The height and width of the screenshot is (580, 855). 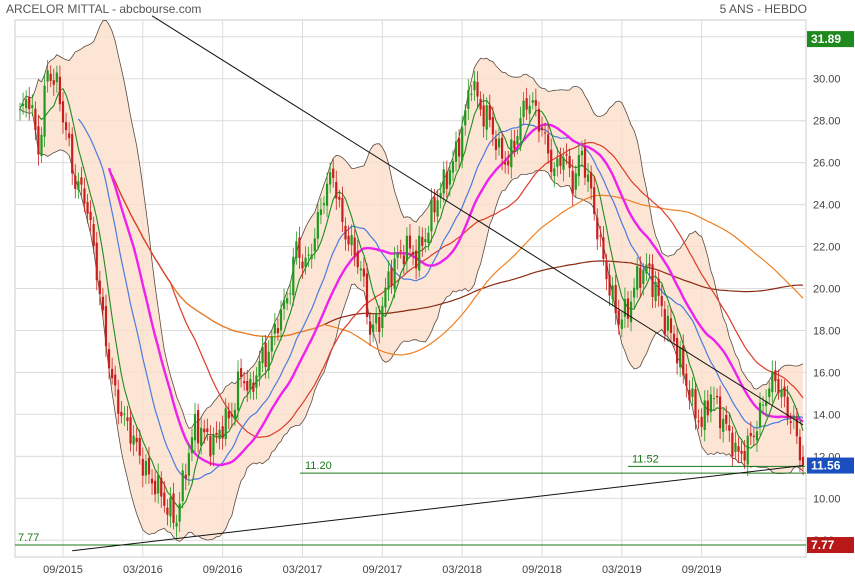 I want to click on support-label: 11.52, so click(x=645, y=459).